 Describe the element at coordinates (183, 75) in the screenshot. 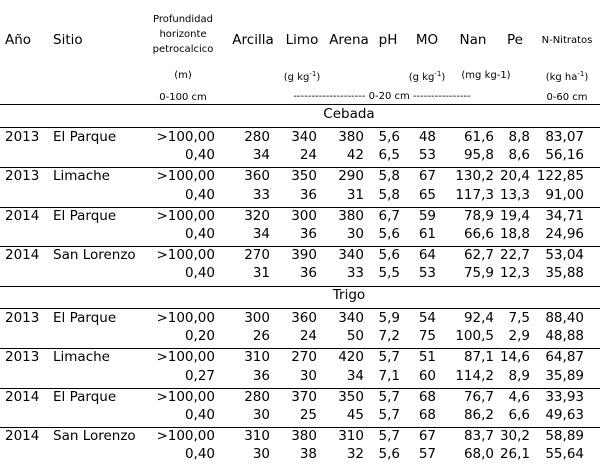

I see `header-prof-unit: (m)` at that location.